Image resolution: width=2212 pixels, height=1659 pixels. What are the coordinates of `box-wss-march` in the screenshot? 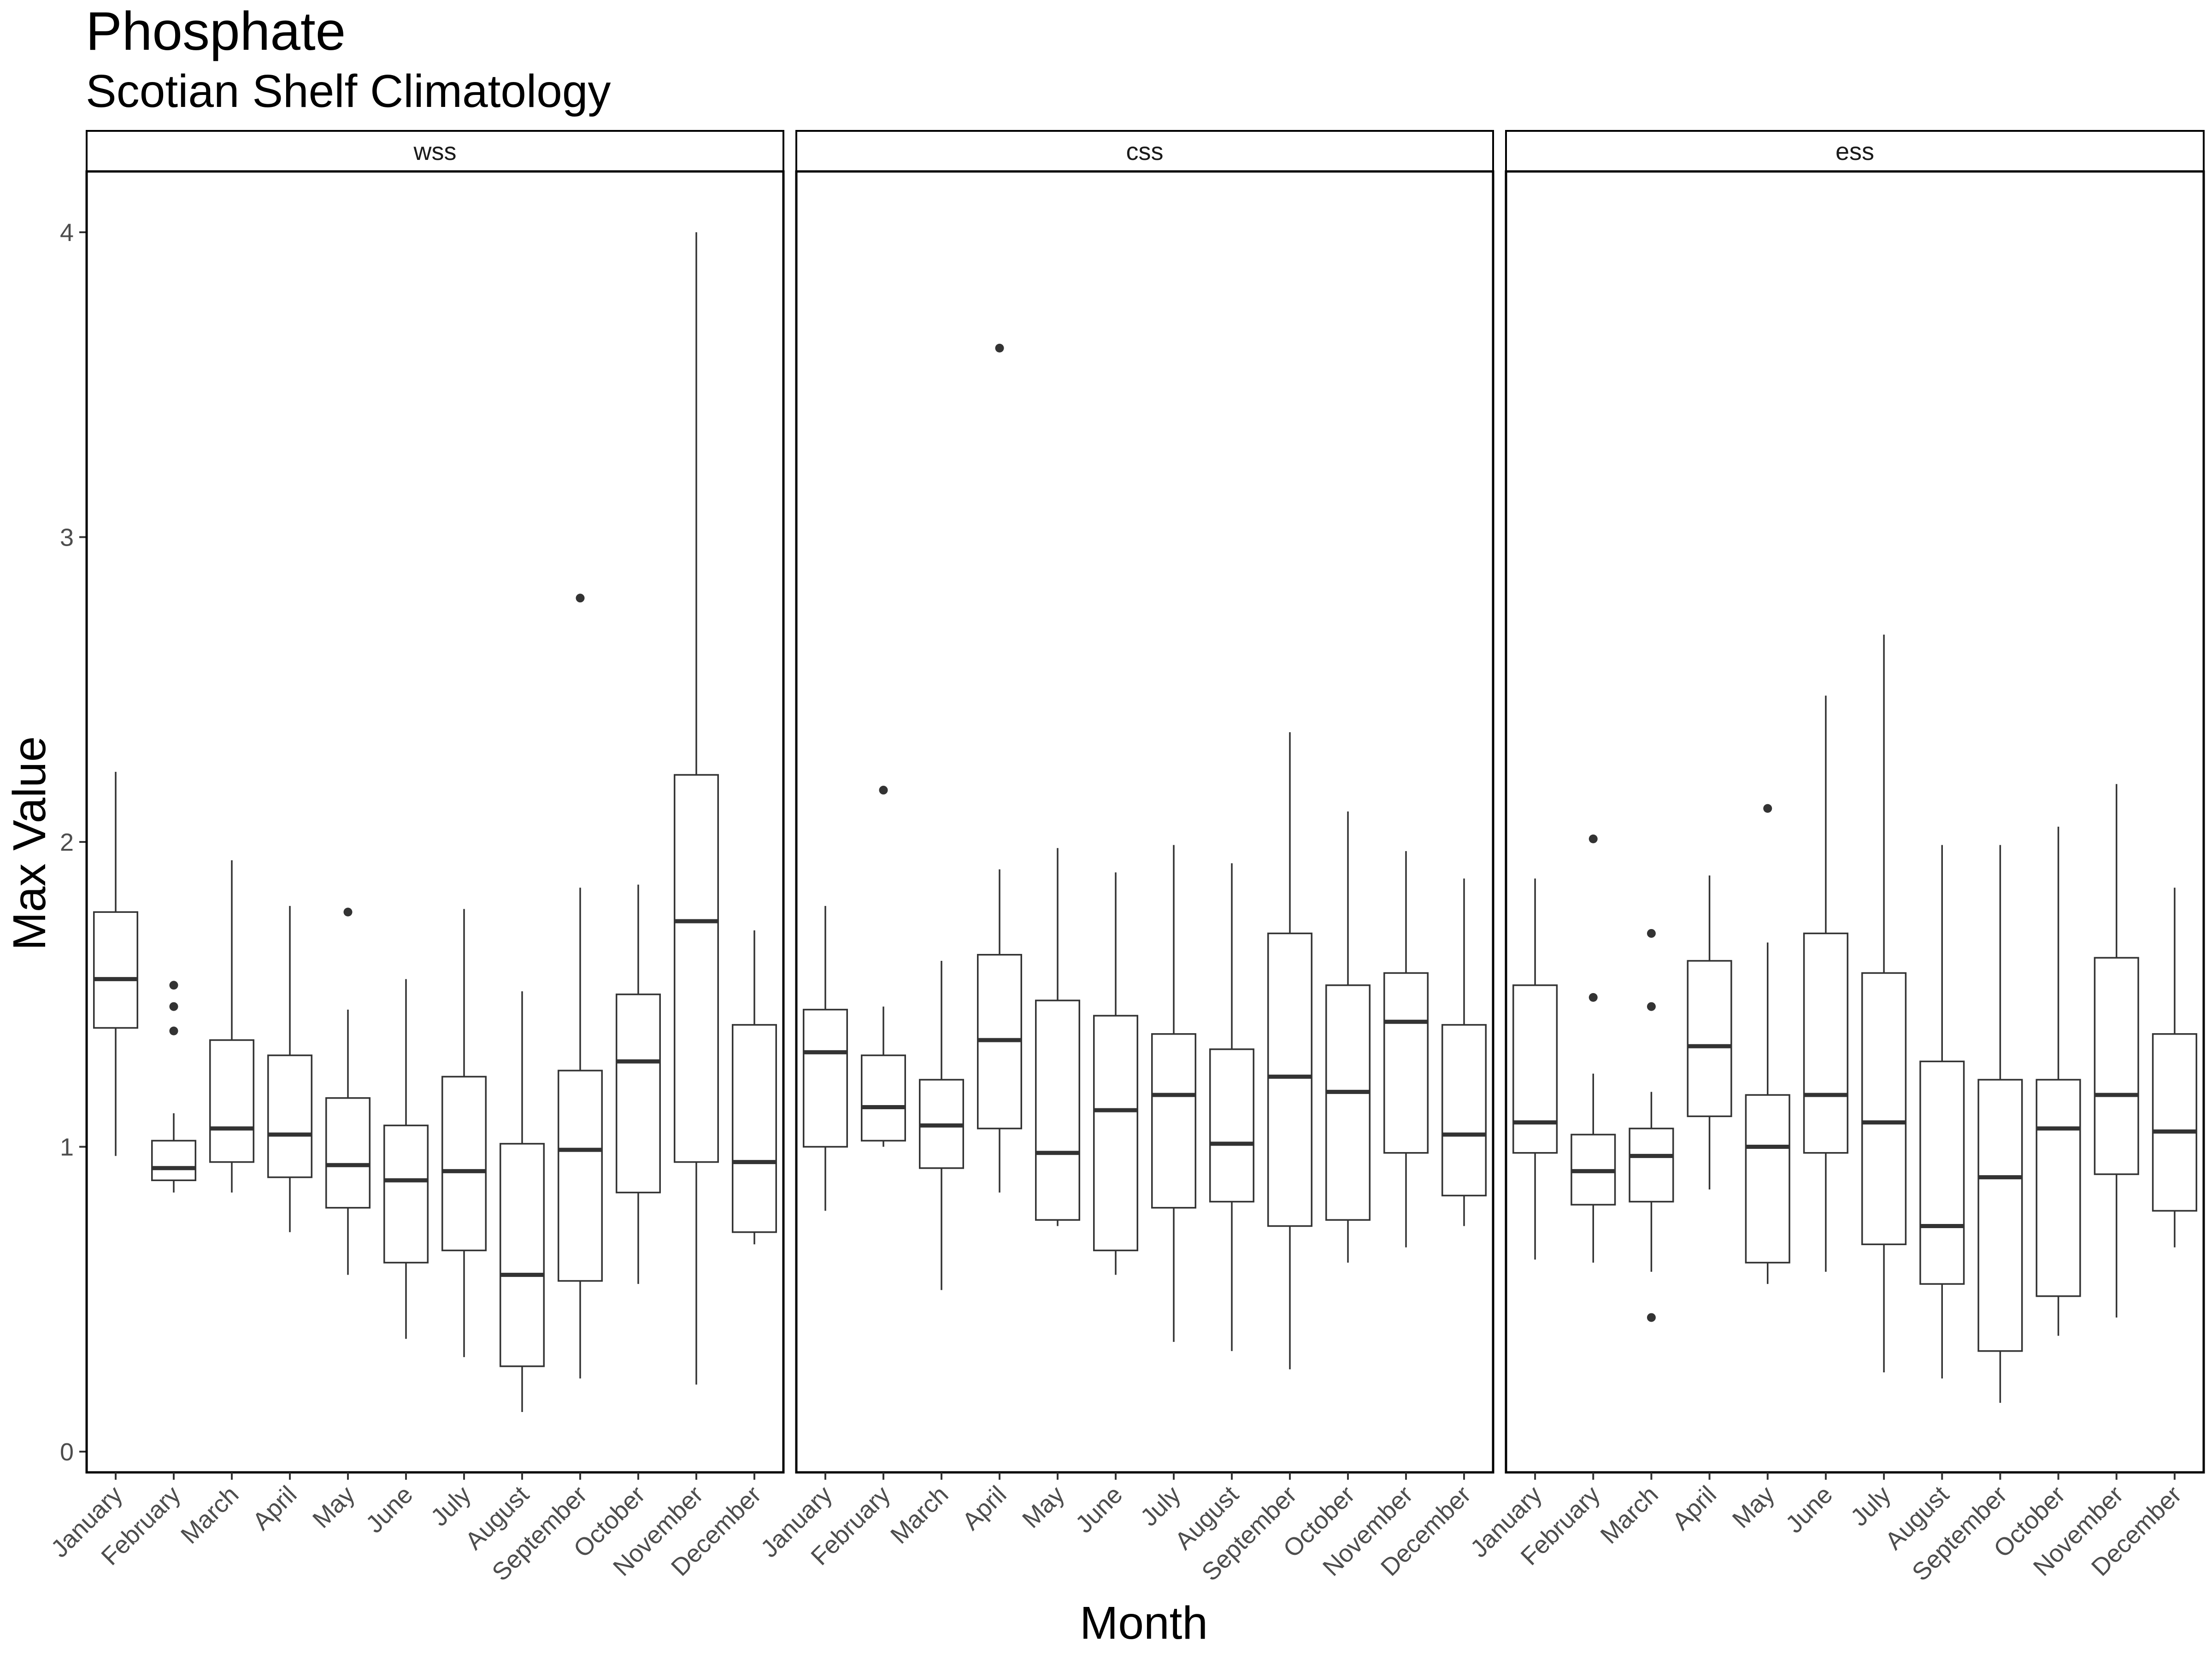 It's located at (231, 1026).